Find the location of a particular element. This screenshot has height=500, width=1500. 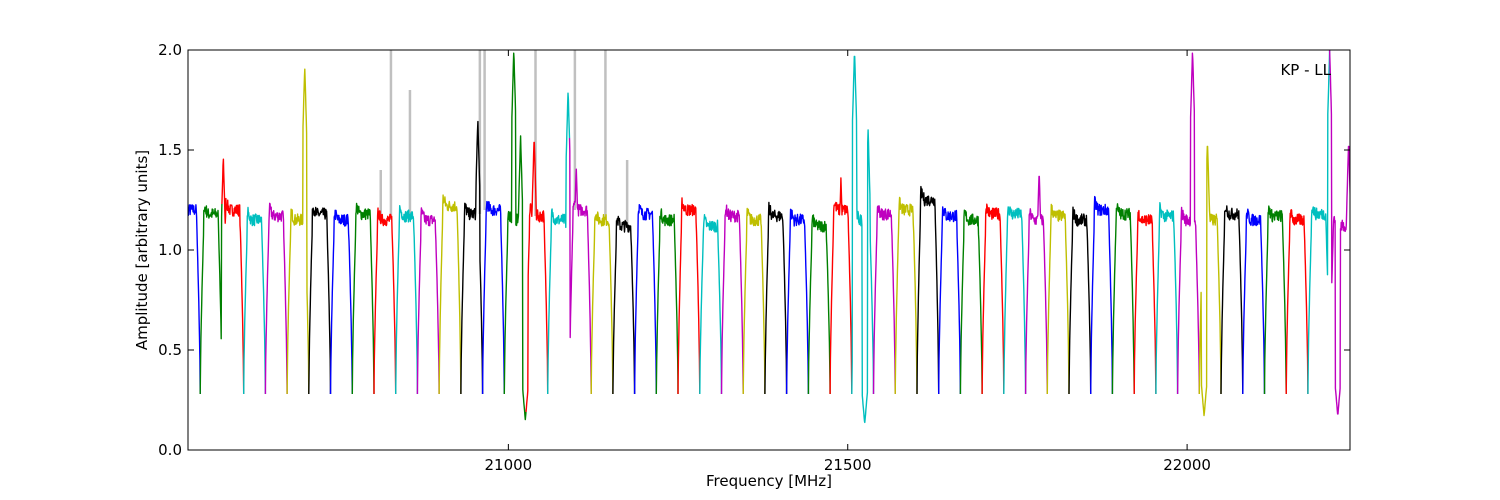

x-axis-label: Frequency [MHz] is located at coordinates (769, 481).